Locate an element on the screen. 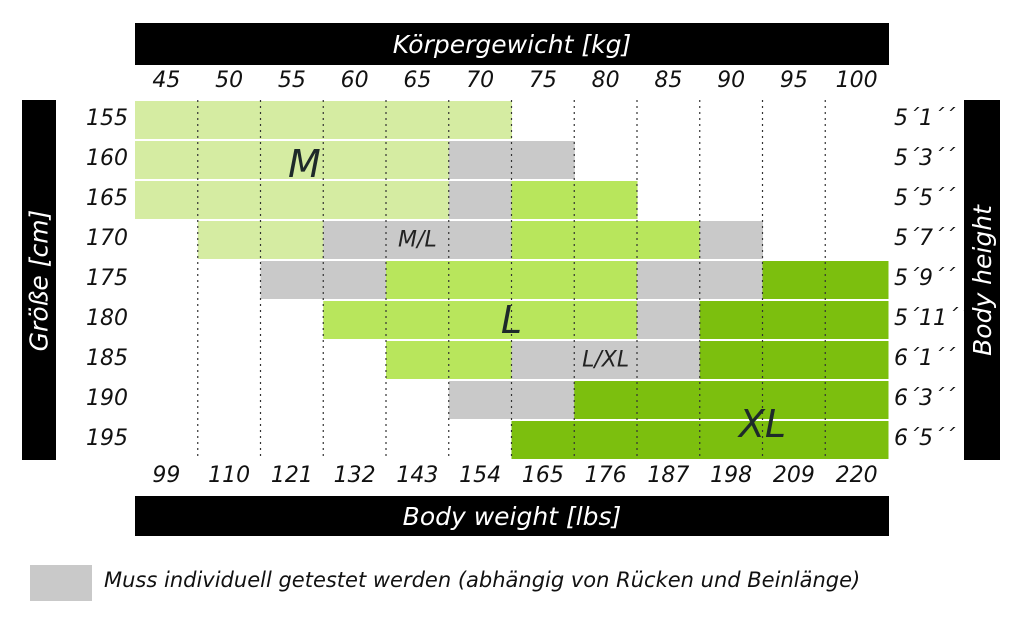 The width and height of the screenshot is (1024, 627). left-tick-3: 170 is located at coordinates (107, 238).